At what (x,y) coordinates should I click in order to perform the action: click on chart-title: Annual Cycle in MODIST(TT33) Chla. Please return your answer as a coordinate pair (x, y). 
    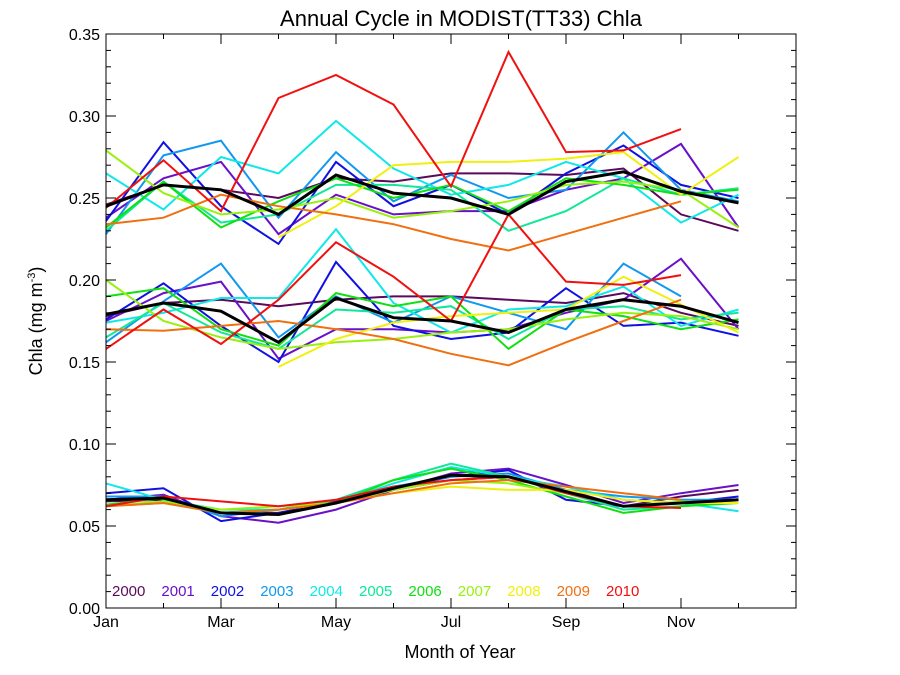
    Looking at the image, I should click on (461, 18).